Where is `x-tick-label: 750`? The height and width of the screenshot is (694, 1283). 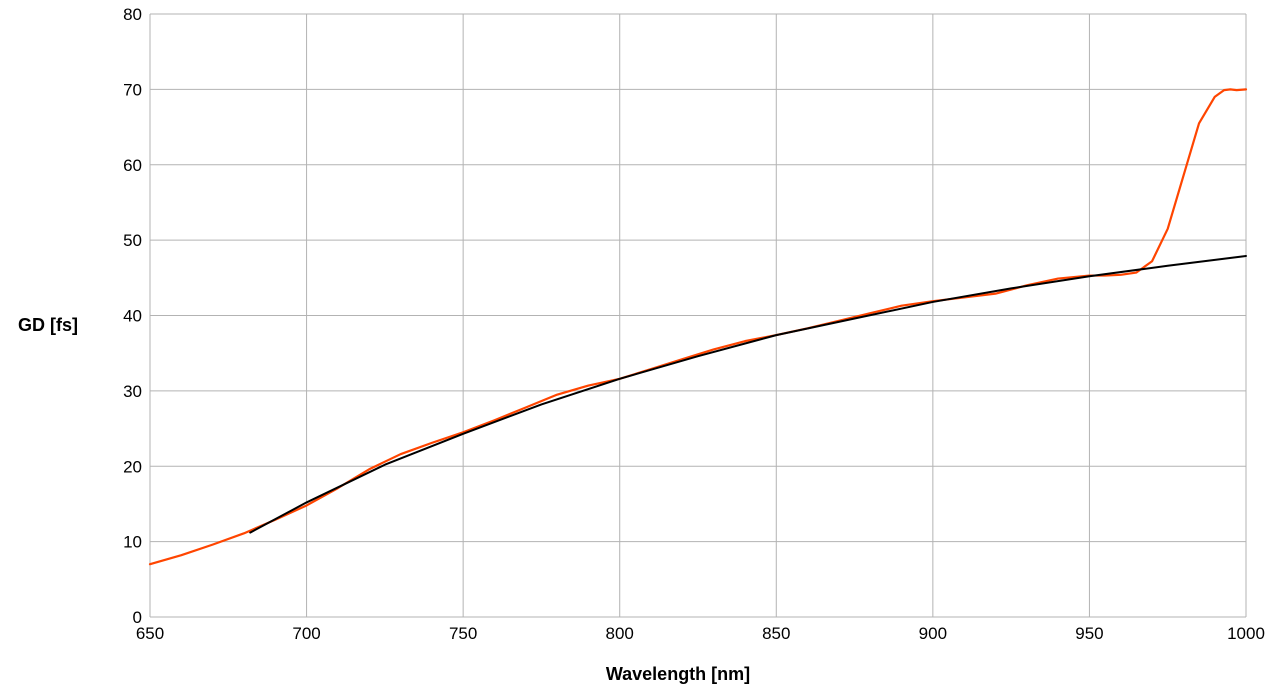
x-tick-label: 750 is located at coordinates (463, 633).